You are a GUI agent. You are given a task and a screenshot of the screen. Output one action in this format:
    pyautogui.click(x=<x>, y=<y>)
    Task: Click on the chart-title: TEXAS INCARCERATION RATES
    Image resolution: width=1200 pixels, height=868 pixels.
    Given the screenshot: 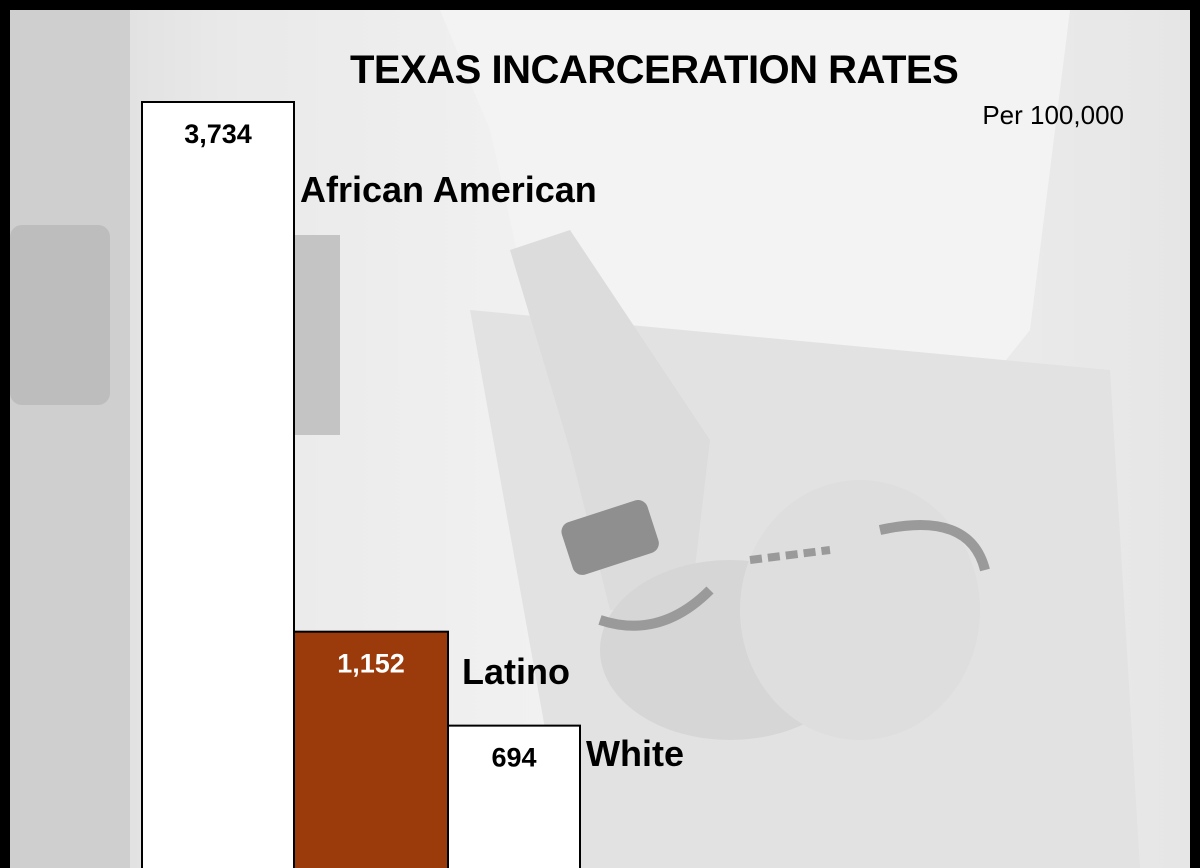 What is the action you would take?
    pyautogui.click(x=654, y=70)
    